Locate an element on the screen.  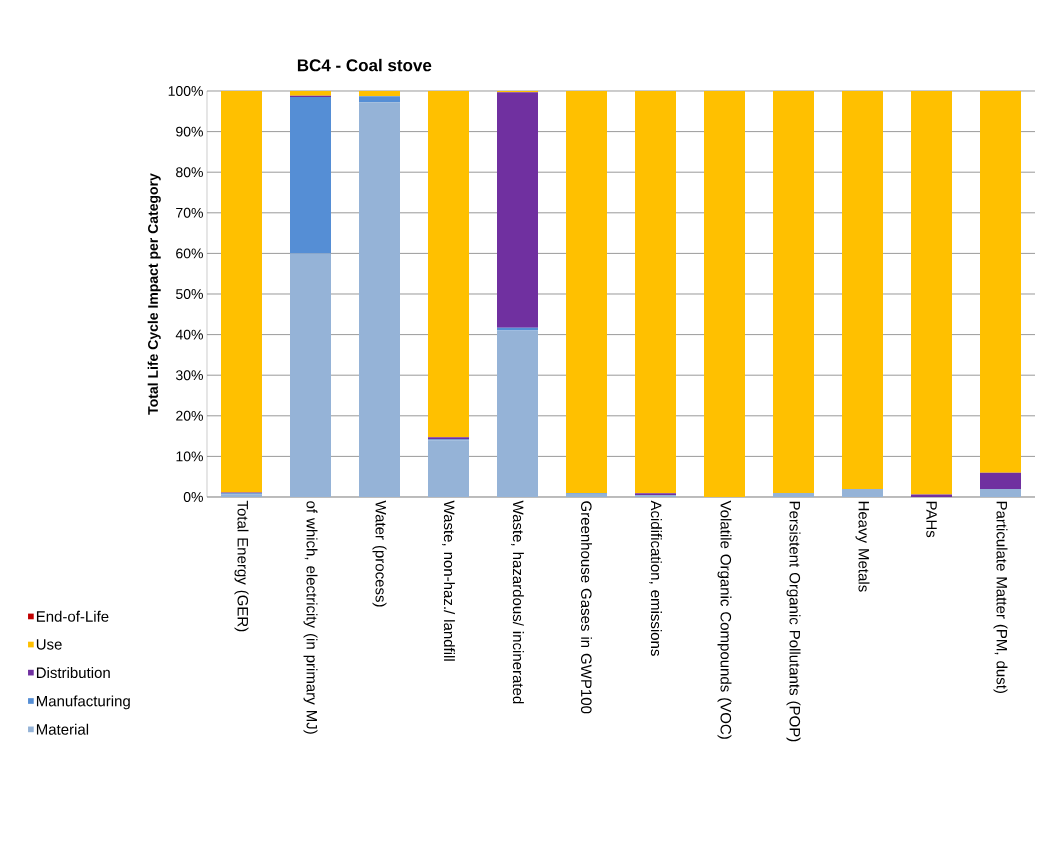
legend-label: Manufacturing is located at coordinates (83, 702).